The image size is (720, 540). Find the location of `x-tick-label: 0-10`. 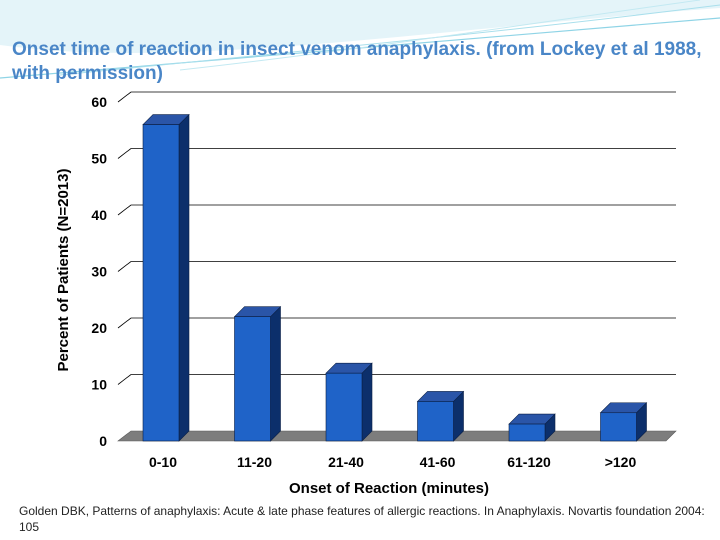

x-tick-label: 0-10 is located at coordinates (163, 462).